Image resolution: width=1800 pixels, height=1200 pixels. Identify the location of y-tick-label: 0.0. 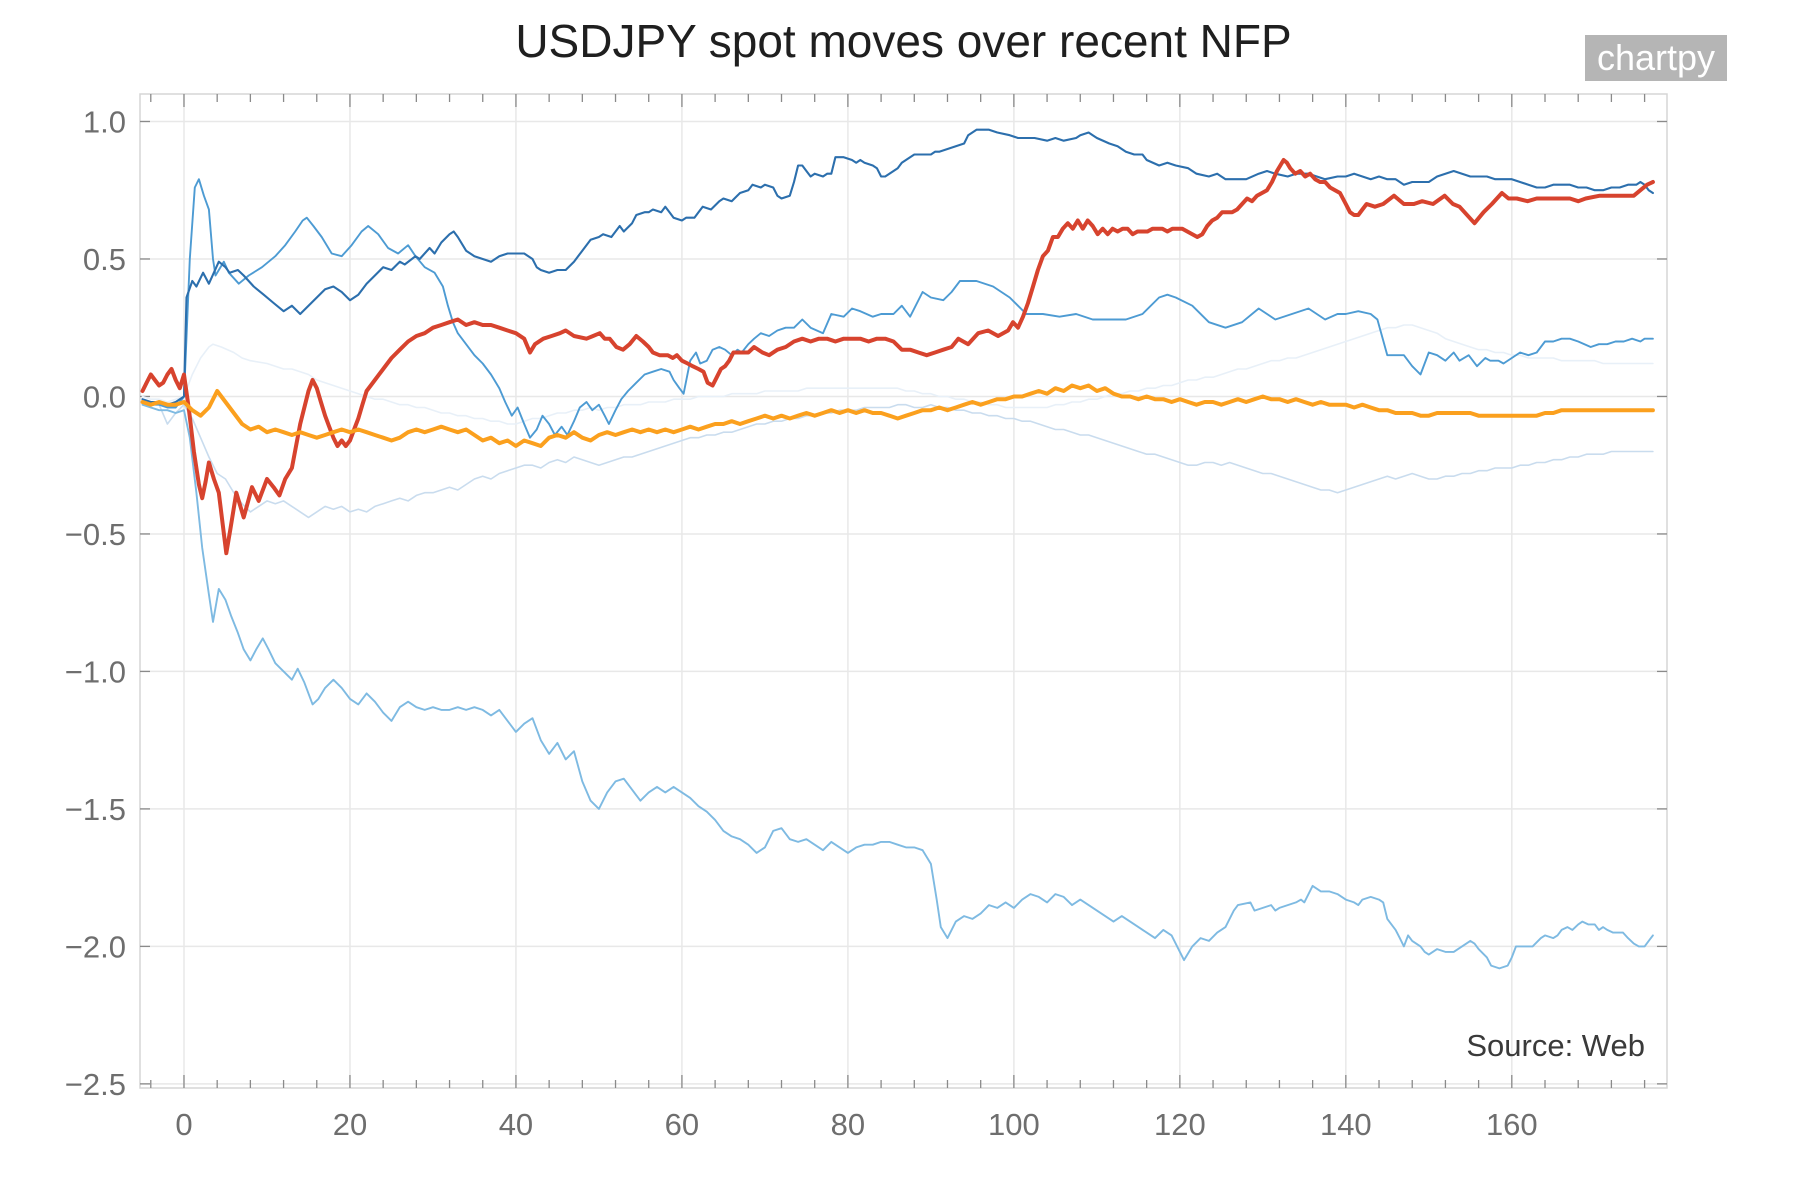
(104, 396).